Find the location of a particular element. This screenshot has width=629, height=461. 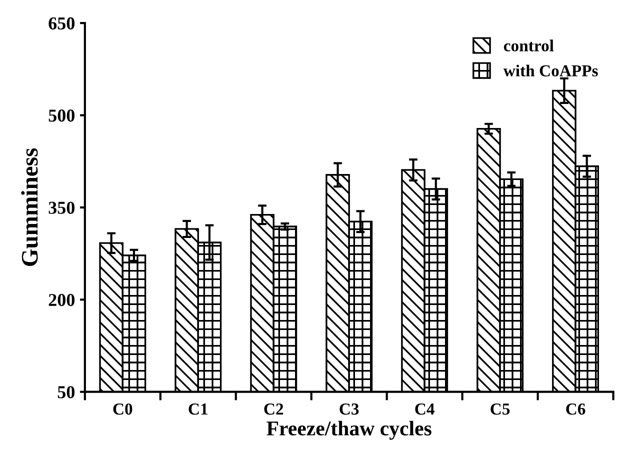

y-tick-label: 200 is located at coordinates (61, 300).